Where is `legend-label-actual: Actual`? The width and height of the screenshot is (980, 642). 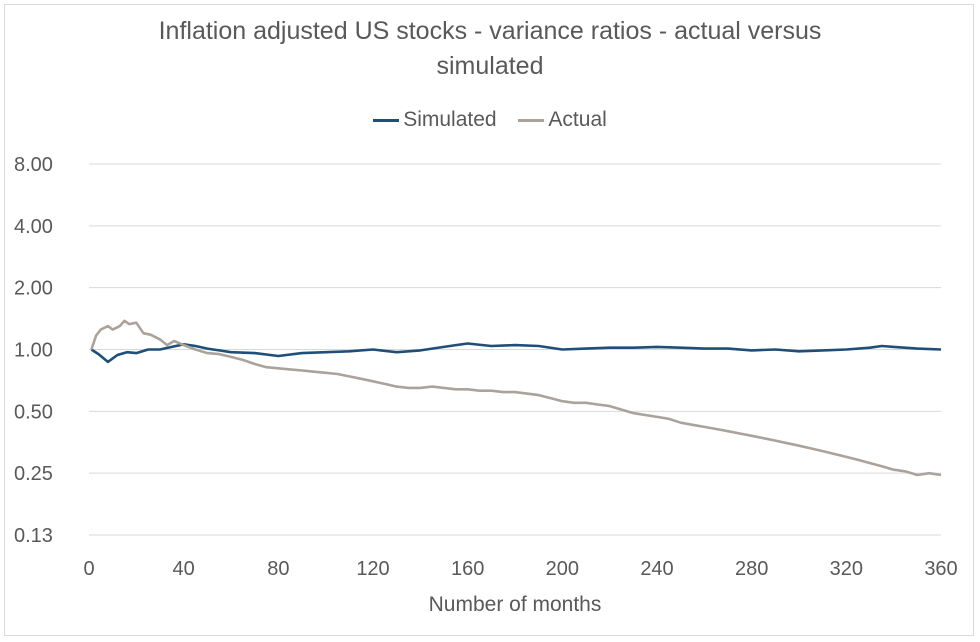
legend-label-actual: Actual is located at coordinates (577, 119).